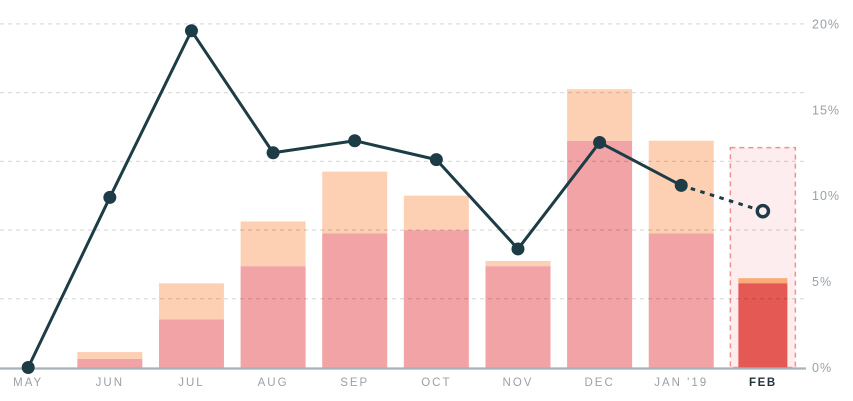  Describe the element at coordinates (191, 383) in the screenshot. I see `x-tick-label: JUL` at that location.